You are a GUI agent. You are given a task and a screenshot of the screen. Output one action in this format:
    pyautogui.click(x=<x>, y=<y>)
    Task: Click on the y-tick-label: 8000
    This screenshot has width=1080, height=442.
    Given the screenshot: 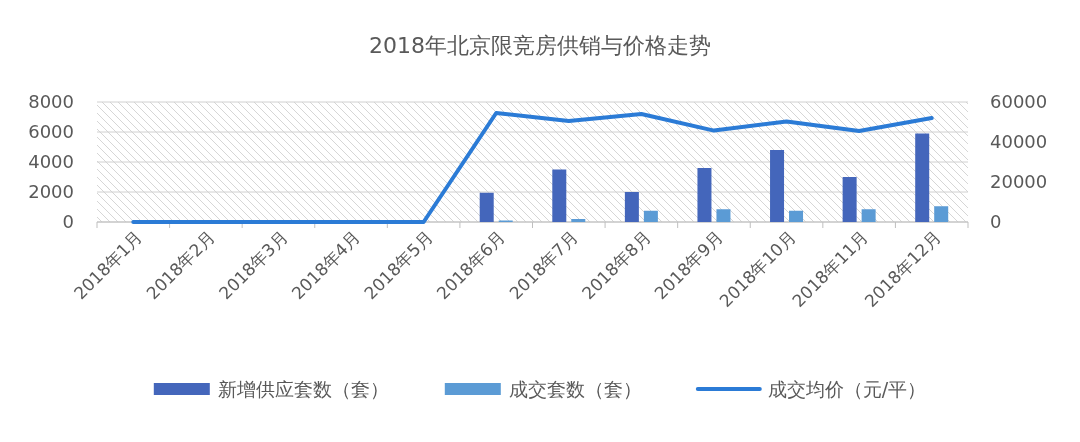 What is the action you would take?
    pyautogui.click(x=51, y=102)
    